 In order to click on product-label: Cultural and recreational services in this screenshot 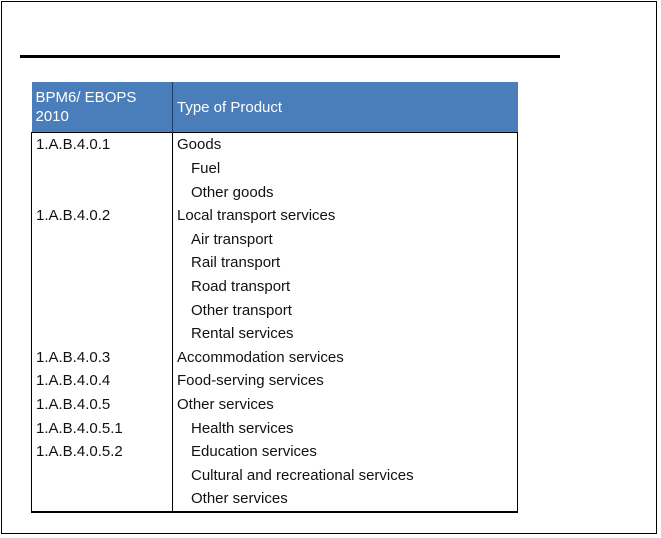, I will do `click(302, 475)`.